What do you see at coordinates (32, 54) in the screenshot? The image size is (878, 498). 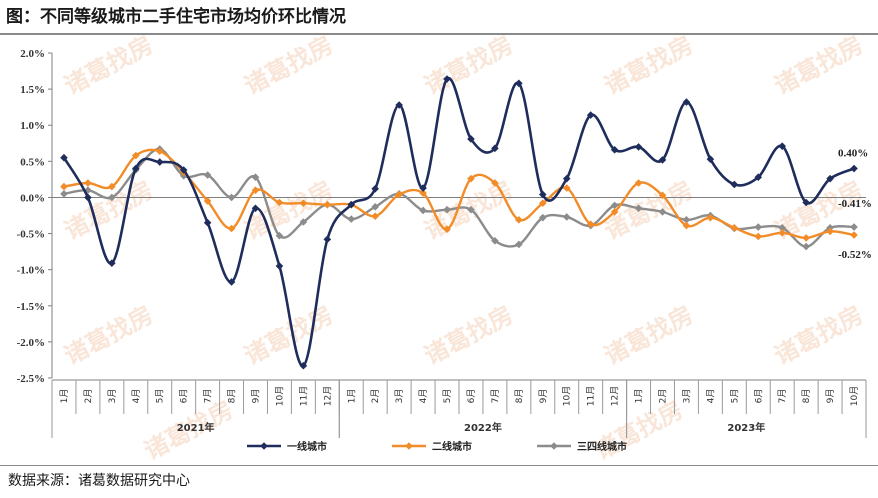 I see `y-tick-label: 2.0%` at bounding box center [32, 54].